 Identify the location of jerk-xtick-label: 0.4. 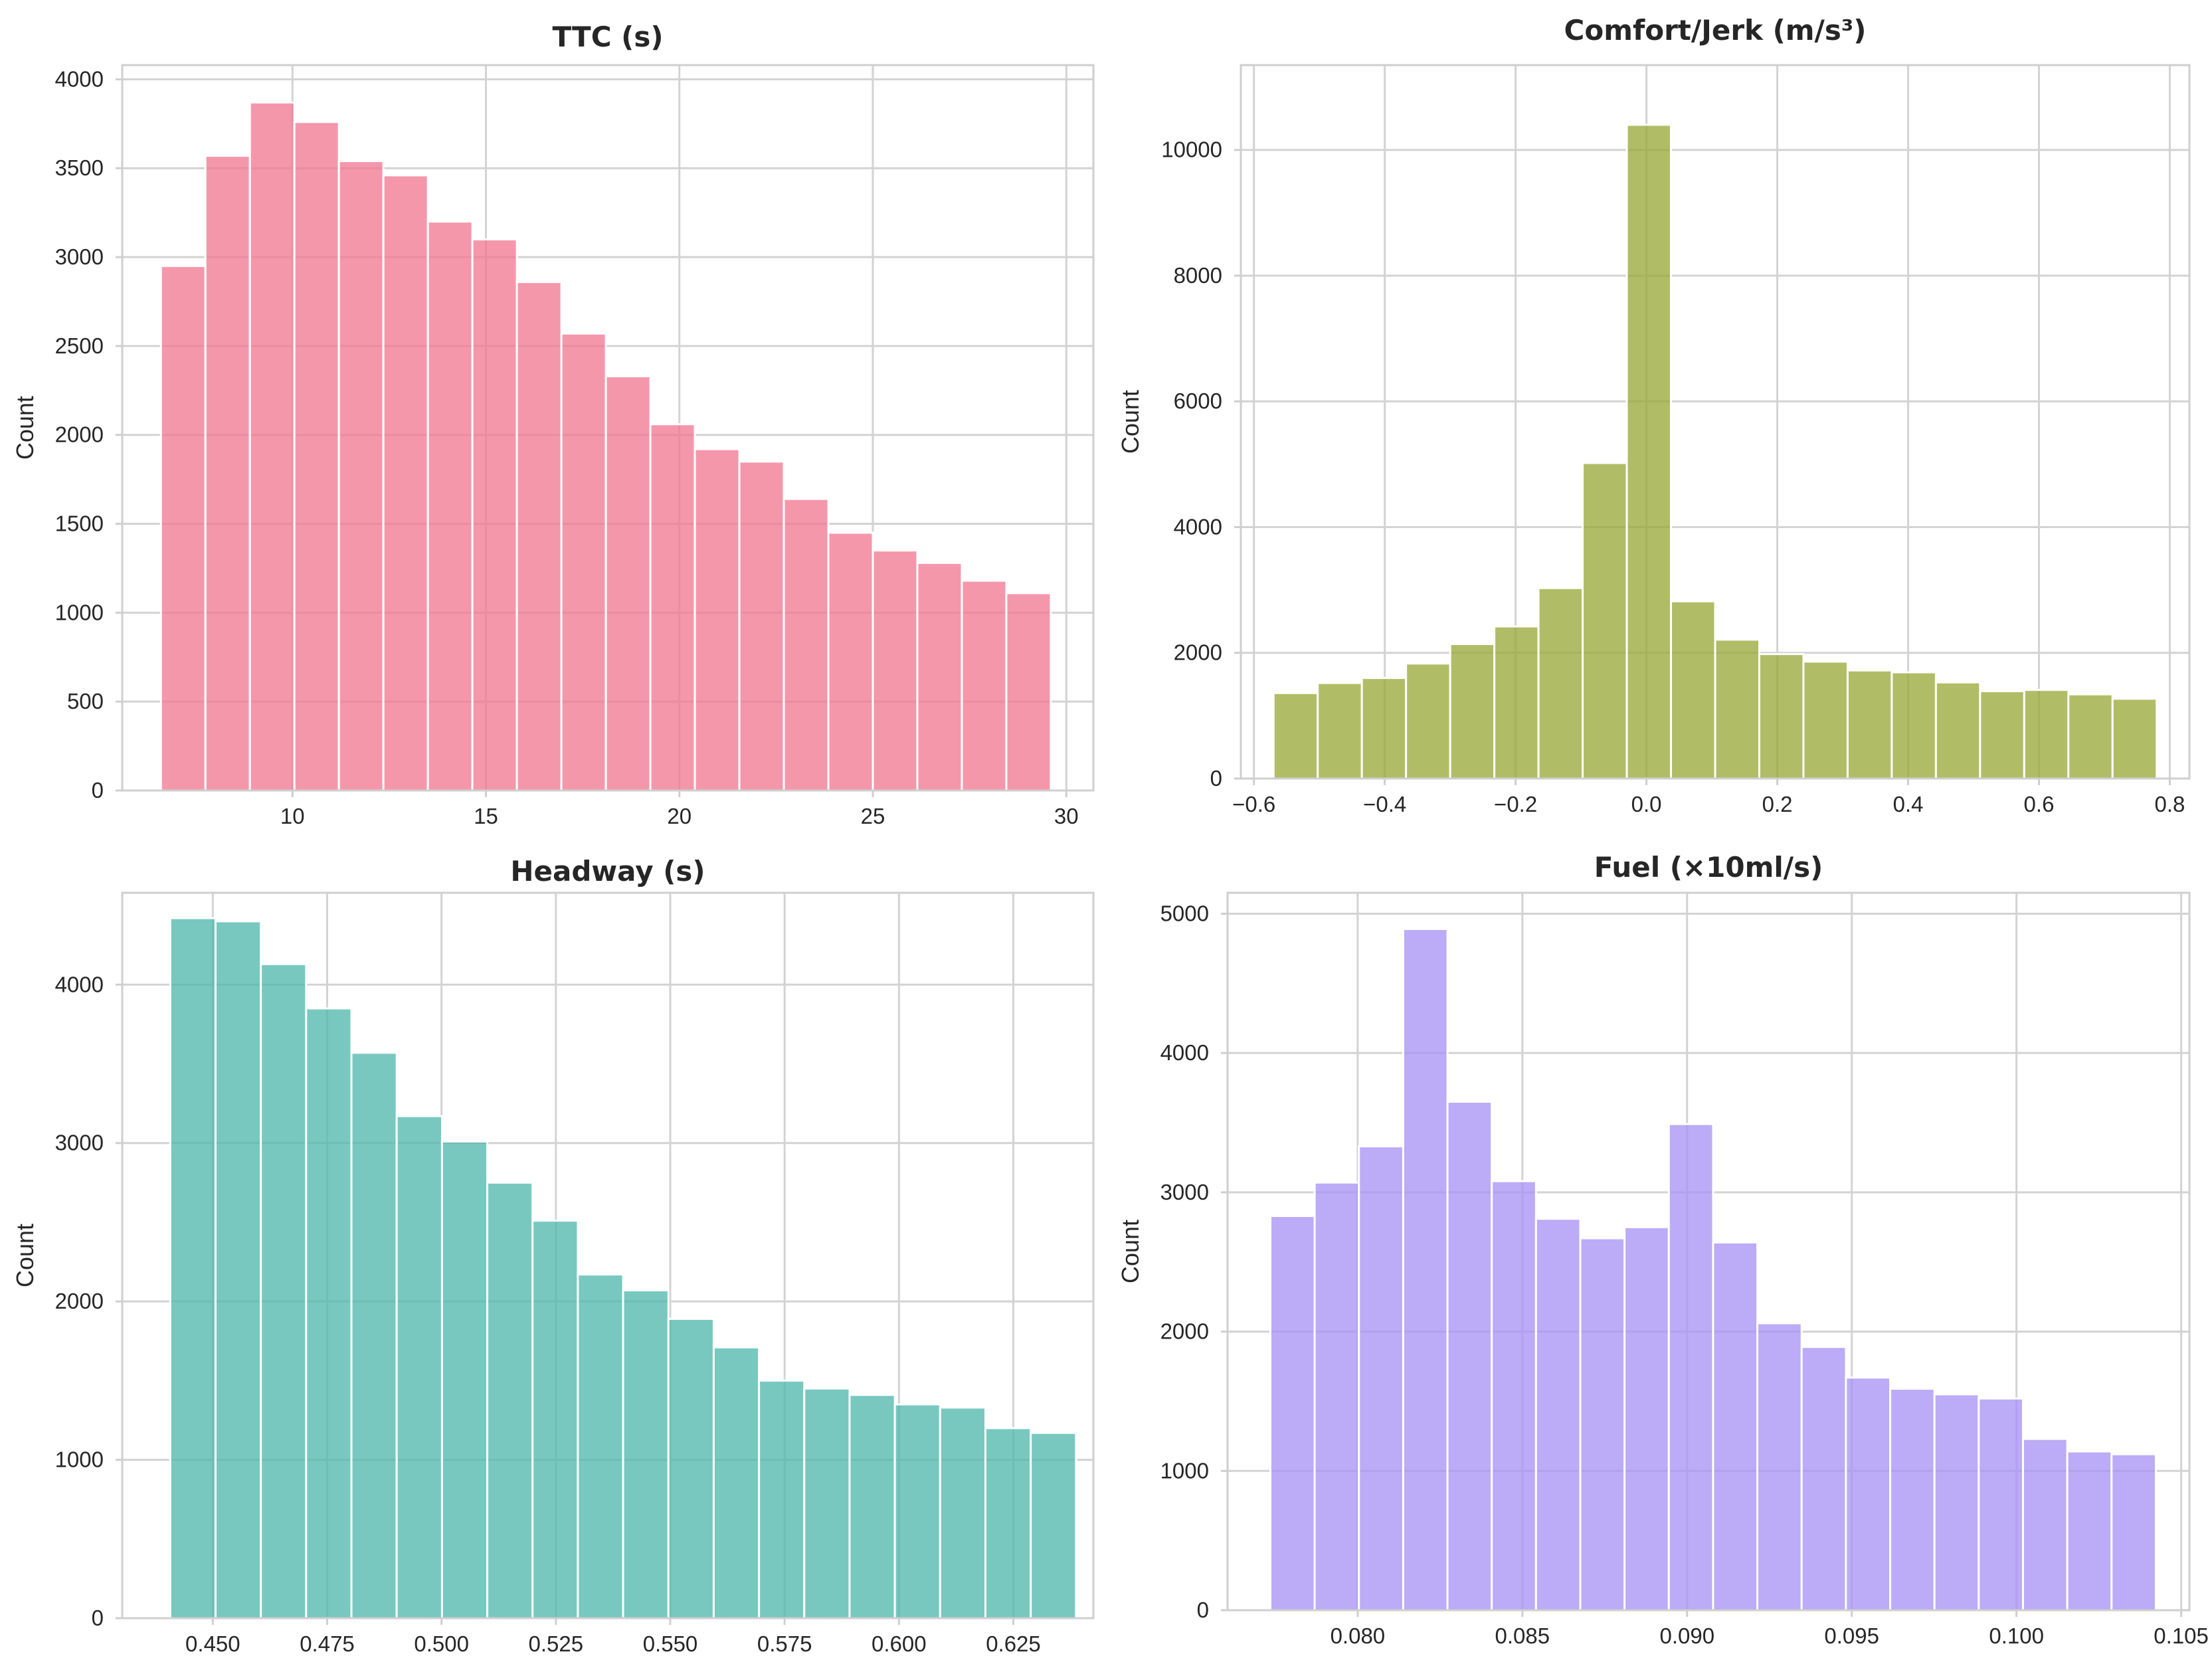
(1908, 804).